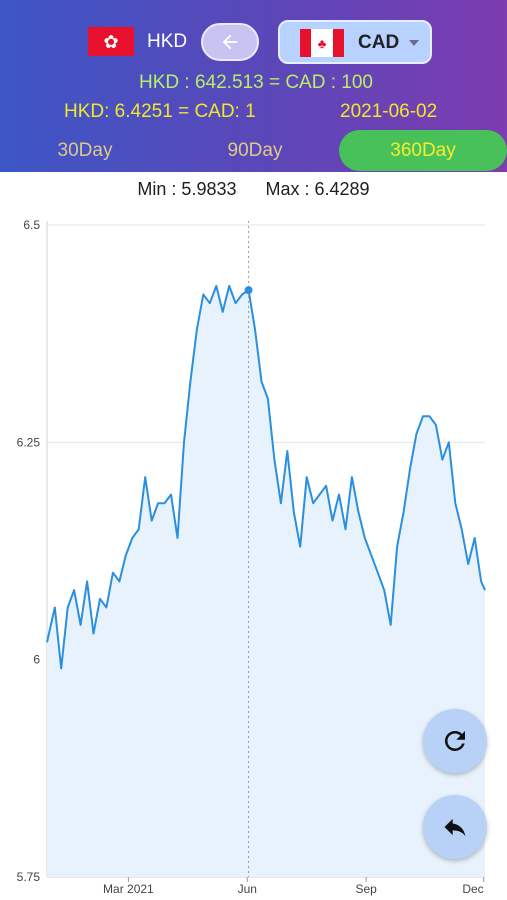 The width and height of the screenshot is (507, 900). What do you see at coordinates (256, 82) in the screenshot?
I see `rate-per-100: HKD : 642.513 = CAD : 100` at bounding box center [256, 82].